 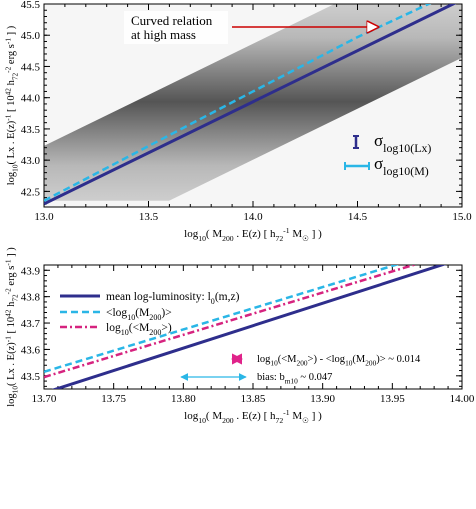 What do you see at coordinates (462, 399) in the screenshot?
I see `x-tick-label: 14.00` at bounding box center [462, 399].